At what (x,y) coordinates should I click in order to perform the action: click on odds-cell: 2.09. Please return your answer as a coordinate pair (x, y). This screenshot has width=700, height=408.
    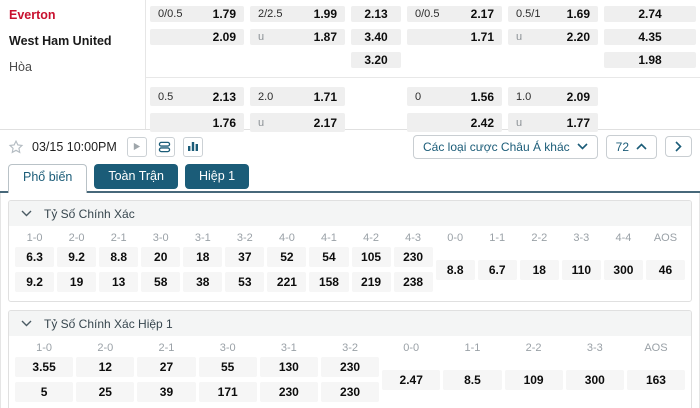
    Looking at the image, I should click on (197, 37).